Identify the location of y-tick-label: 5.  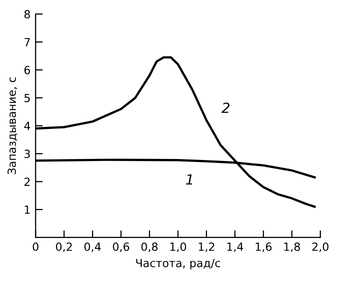
(27, 98).